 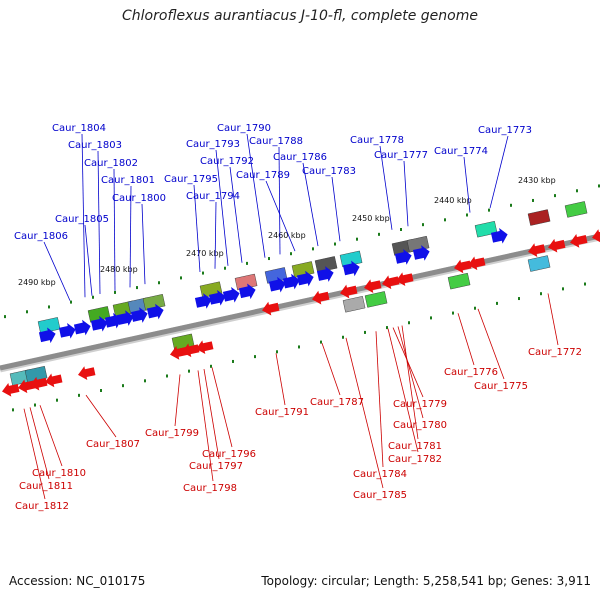 I want to click on gene-label-caur-1772: Caur_1772, so click(x=555, y=352).